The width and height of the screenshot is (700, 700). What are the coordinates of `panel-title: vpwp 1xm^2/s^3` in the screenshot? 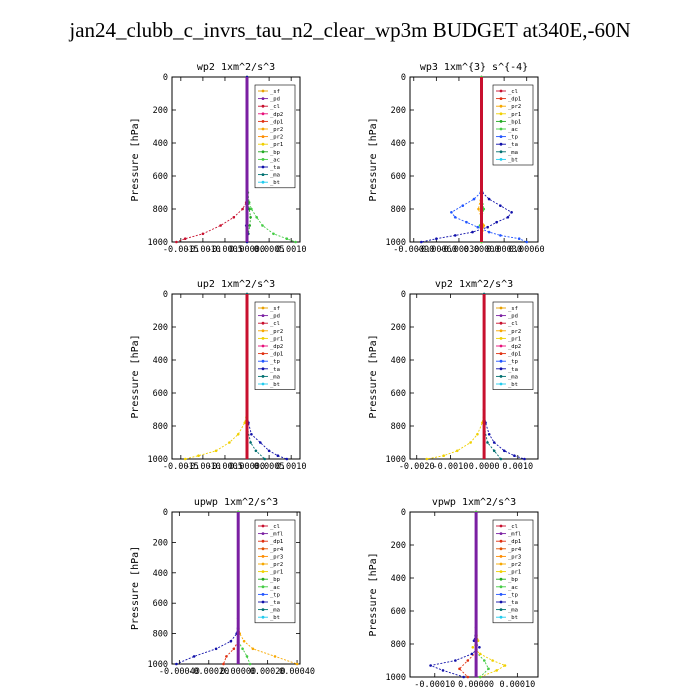 It's located at (474, 502).